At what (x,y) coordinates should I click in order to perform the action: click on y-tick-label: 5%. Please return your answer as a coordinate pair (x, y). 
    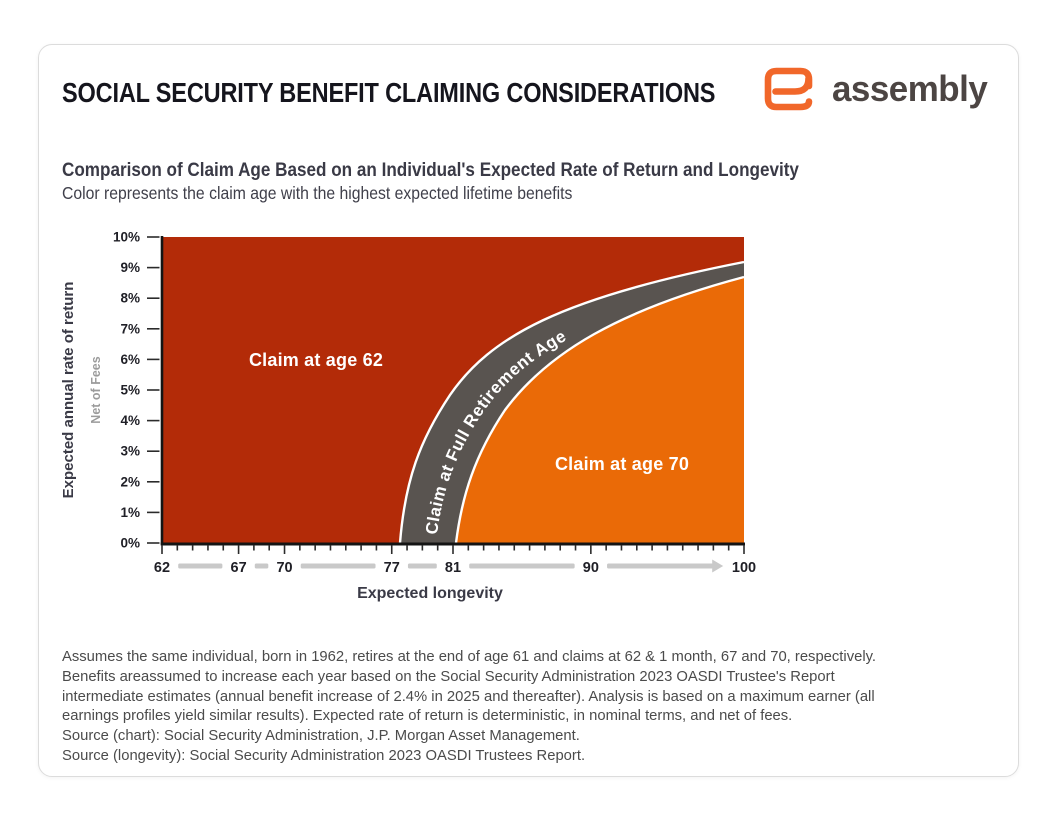
    Looking at the image, I should click on (130, 390).